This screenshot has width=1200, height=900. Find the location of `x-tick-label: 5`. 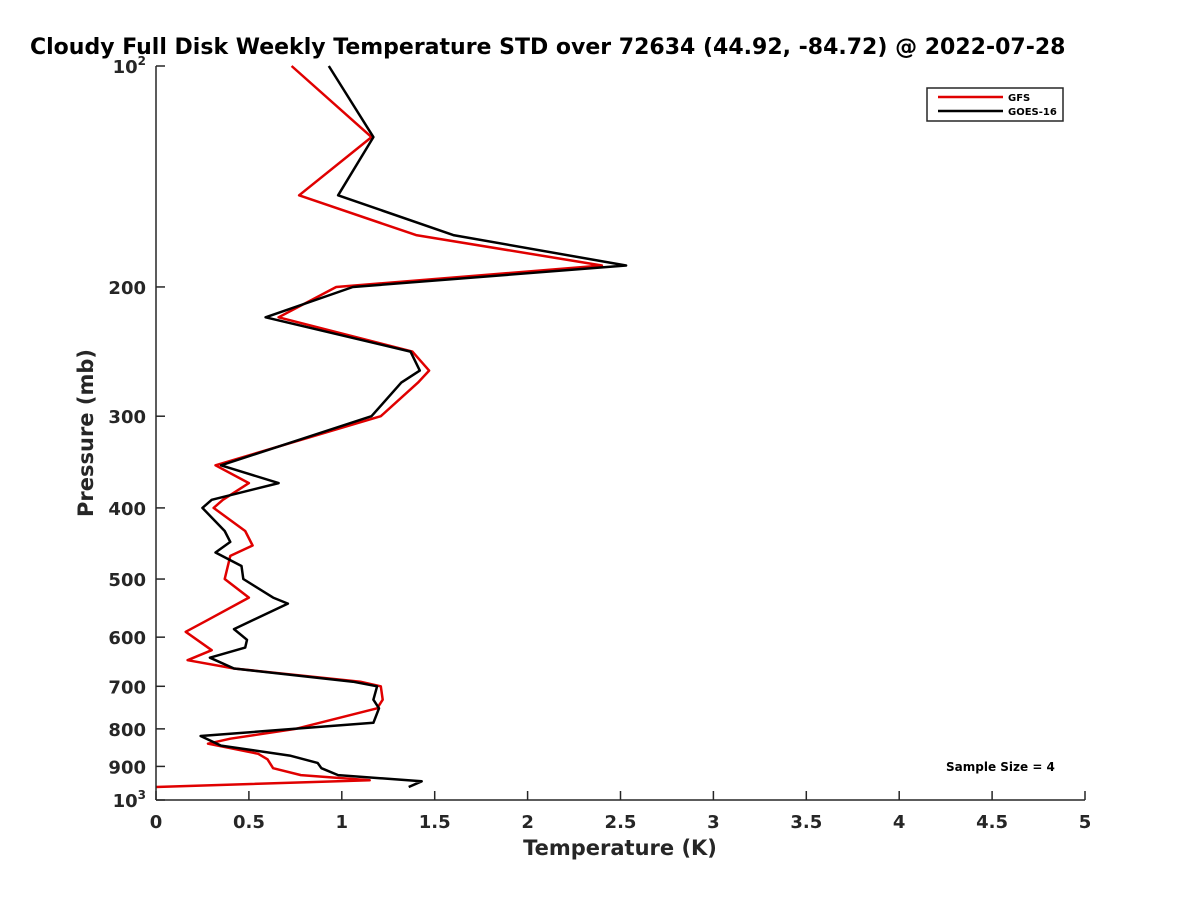

x-tick-label: 5 is located at coordinates (1085, 822).